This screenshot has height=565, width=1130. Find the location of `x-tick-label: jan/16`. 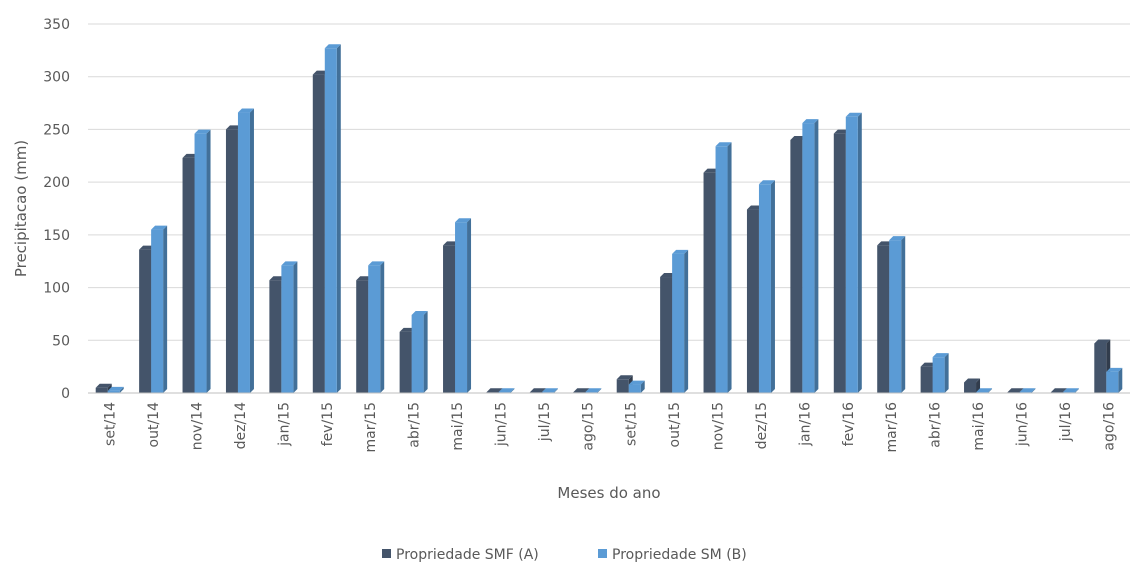

x-tick-label: jan/16 is located at coordinates (805, 424).